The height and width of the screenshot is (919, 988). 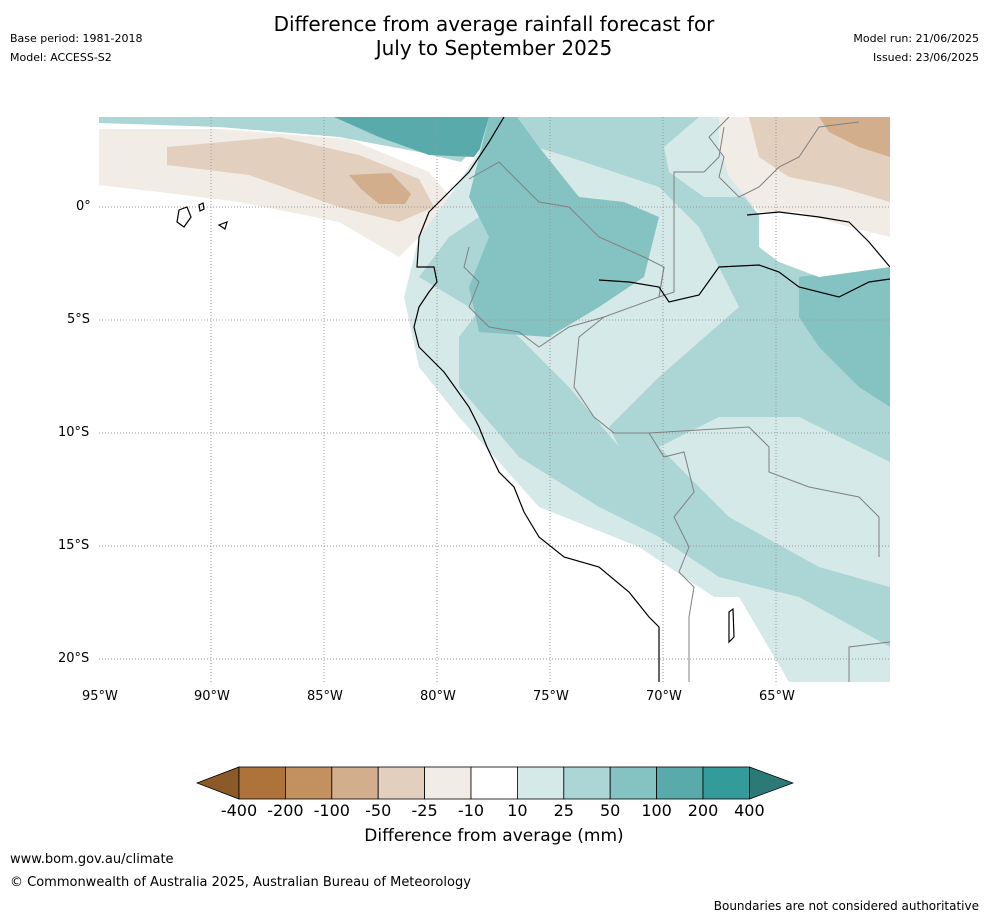 I want to click on colorbar, so click(x=495, y=783).